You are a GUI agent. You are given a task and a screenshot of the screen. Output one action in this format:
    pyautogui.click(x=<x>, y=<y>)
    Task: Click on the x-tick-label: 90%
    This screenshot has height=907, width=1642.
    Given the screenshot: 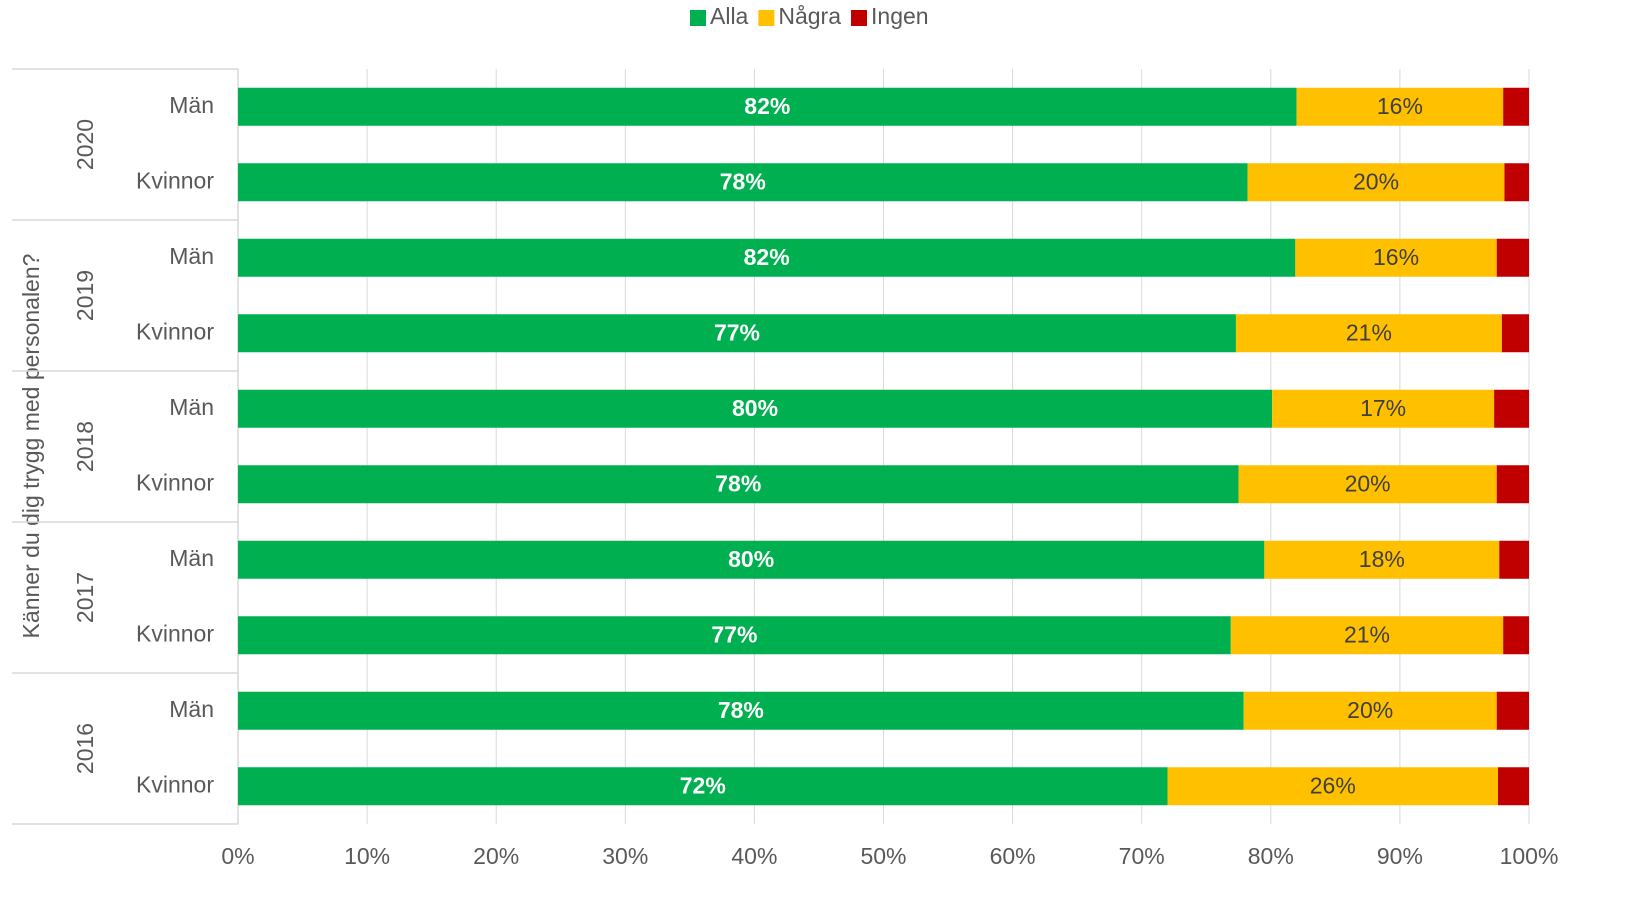 What is the action you would take?
    pyautogui.click(x=1400, y=856)
    